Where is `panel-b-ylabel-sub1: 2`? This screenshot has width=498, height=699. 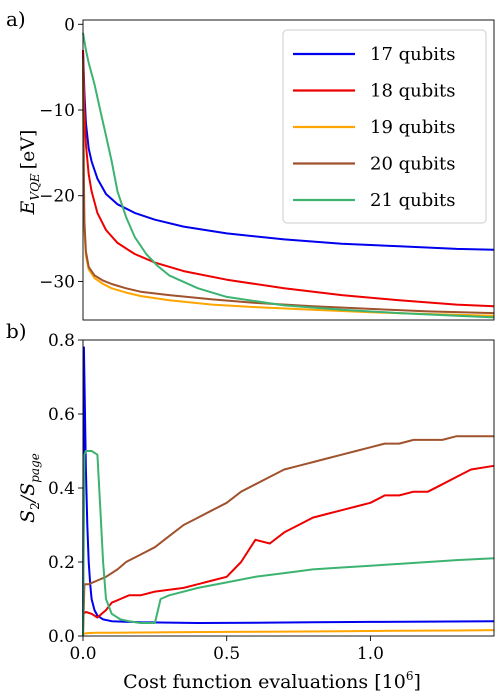
panel-b-ylabel-sub1: 2 is located at coordinates (35, 506).